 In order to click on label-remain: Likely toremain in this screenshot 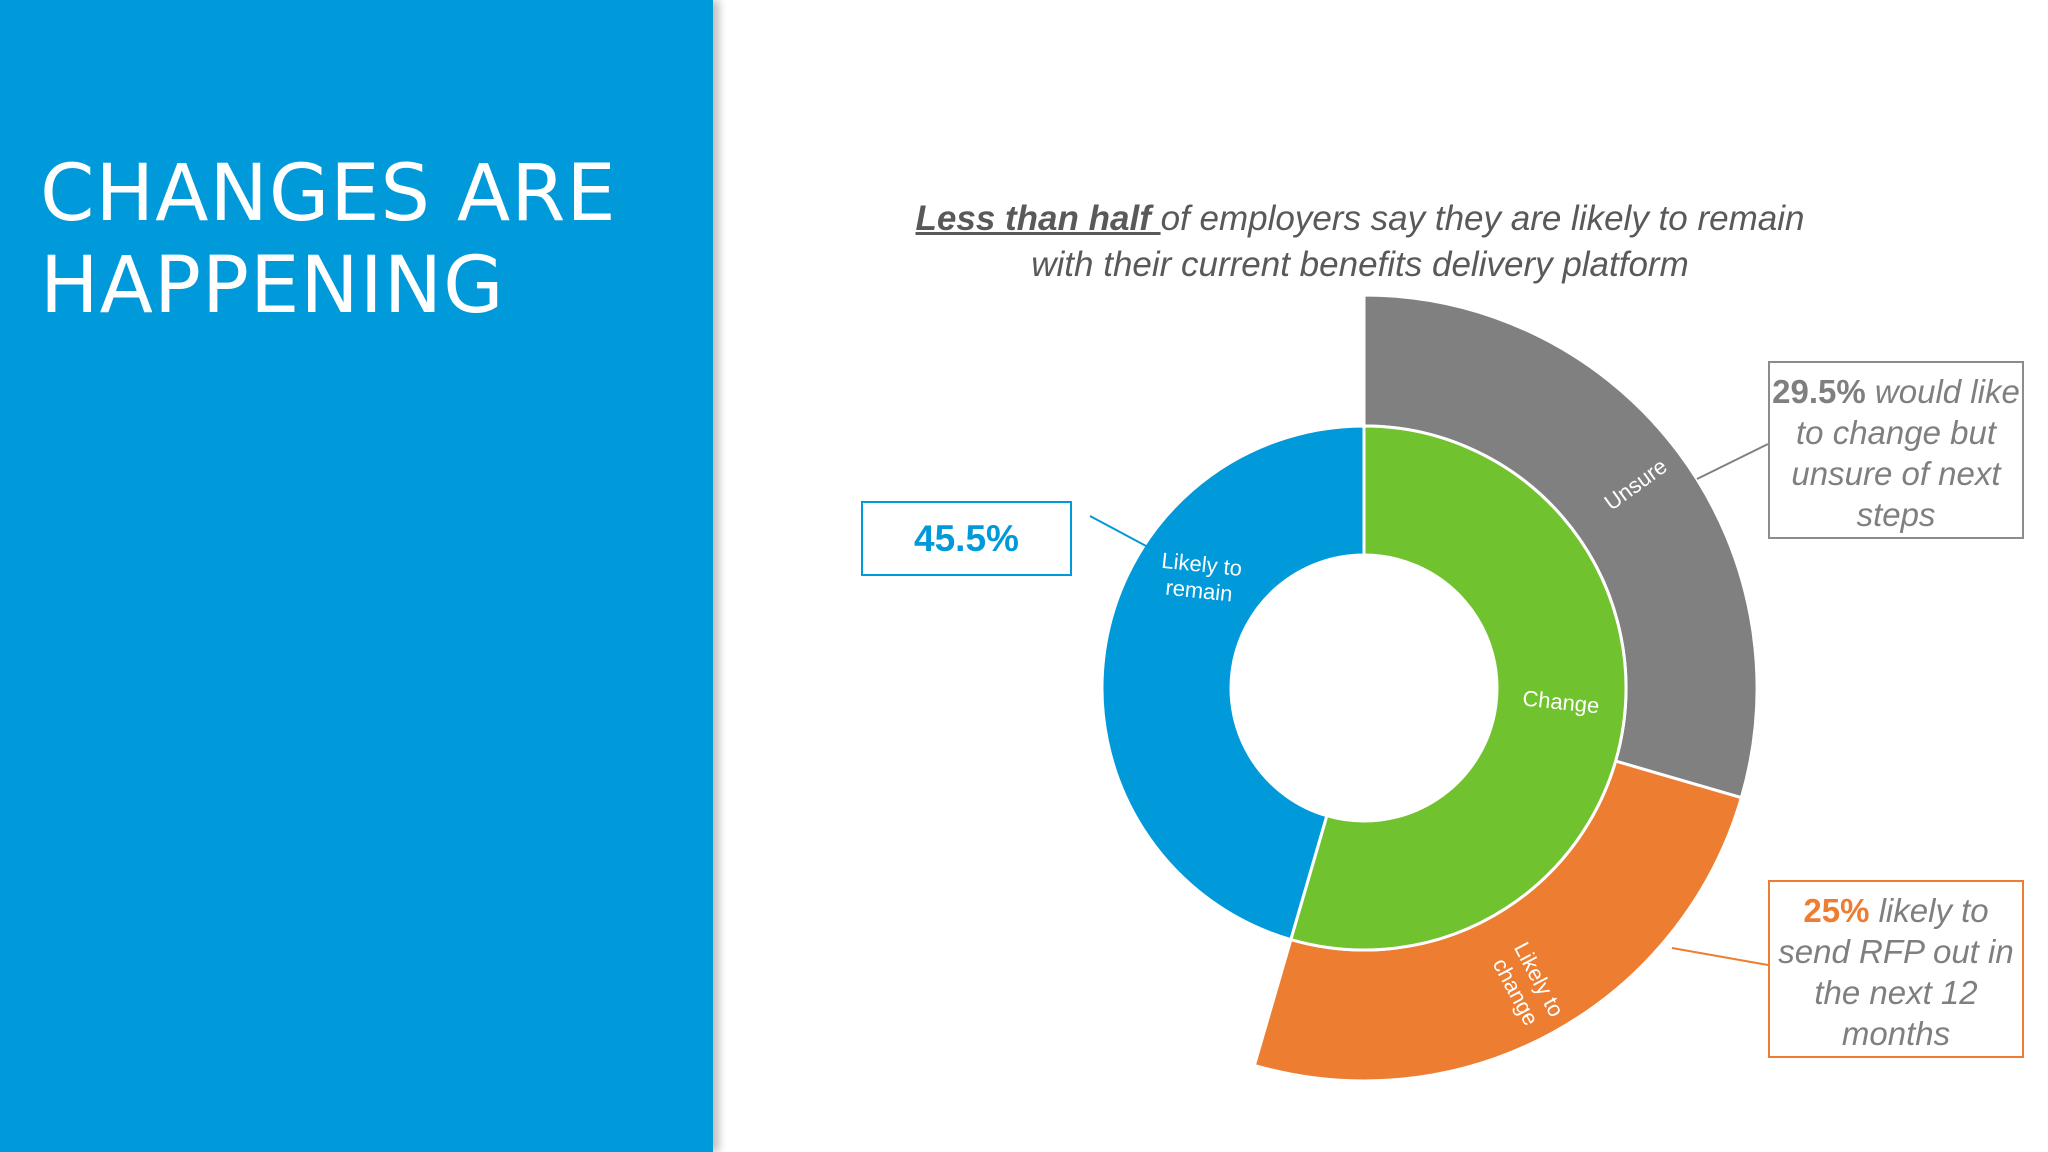, I will do `click(1201, 578)`.